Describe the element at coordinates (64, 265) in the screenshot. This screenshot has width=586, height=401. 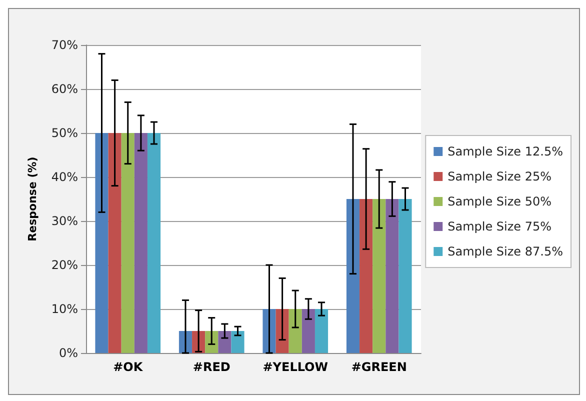
I see `y-tick-label: 20%` at that location.